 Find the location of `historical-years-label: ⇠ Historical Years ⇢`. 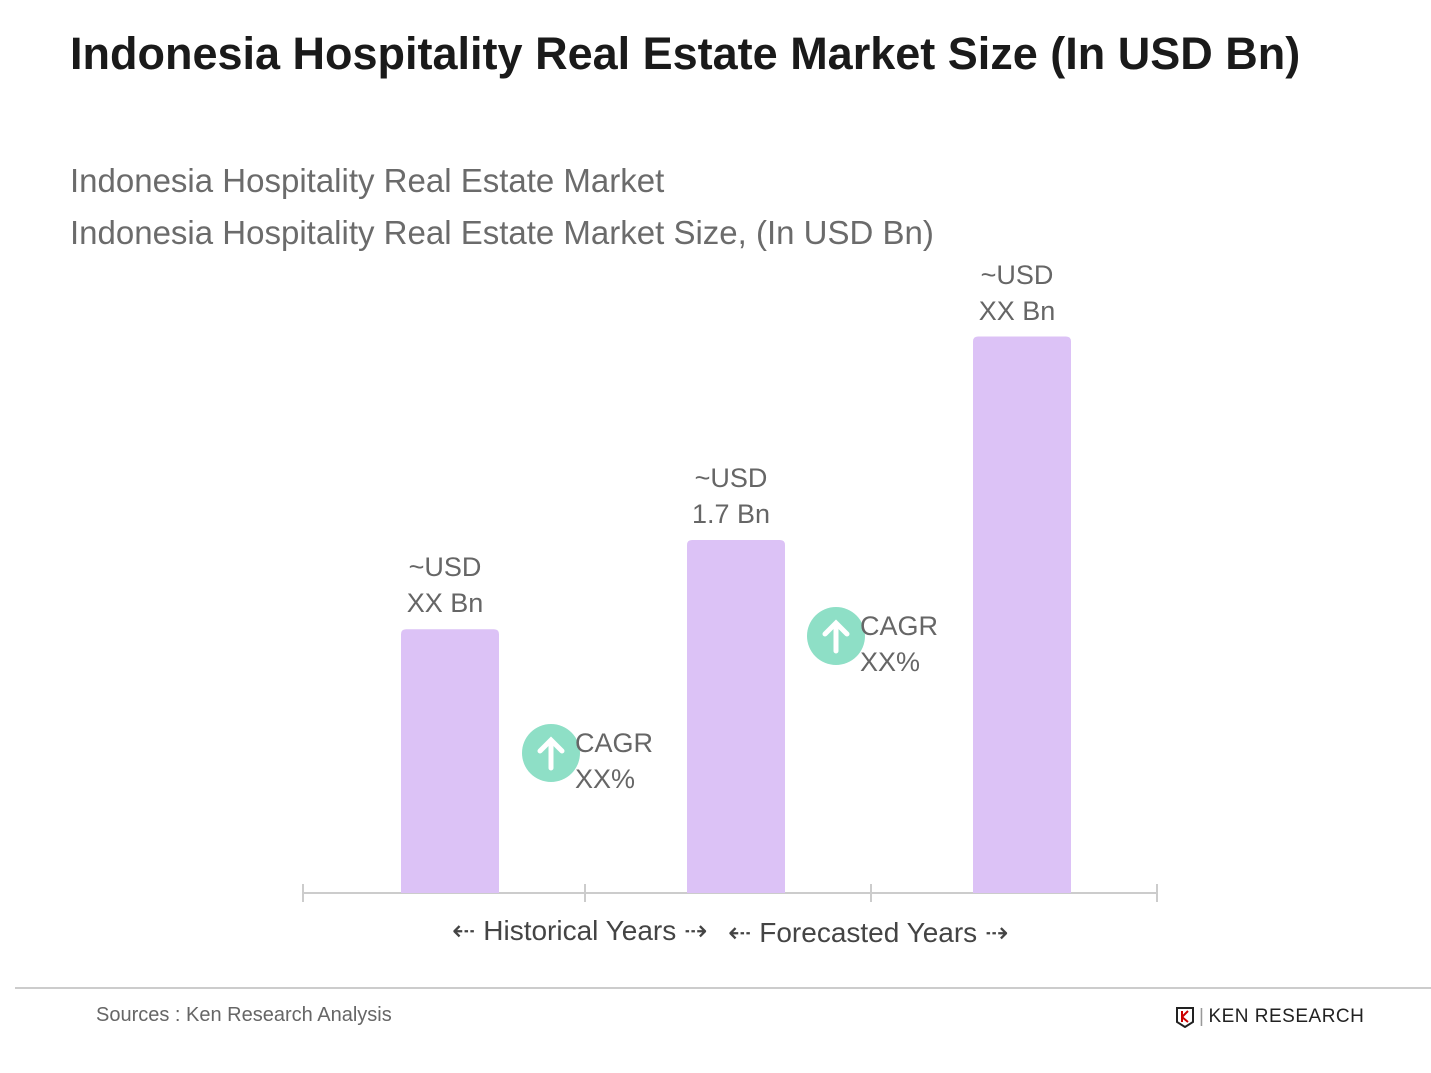

historical-years-label: ⇠ Historical Years ⇢ is located at coordinates (580, 930).